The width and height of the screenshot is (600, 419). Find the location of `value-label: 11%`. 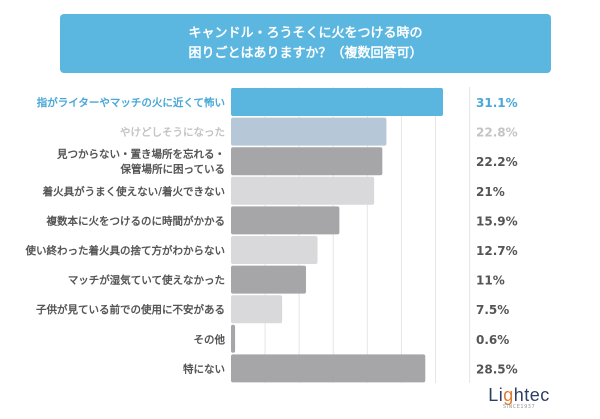

value-label: 11% is located at coordinates (490, 281).